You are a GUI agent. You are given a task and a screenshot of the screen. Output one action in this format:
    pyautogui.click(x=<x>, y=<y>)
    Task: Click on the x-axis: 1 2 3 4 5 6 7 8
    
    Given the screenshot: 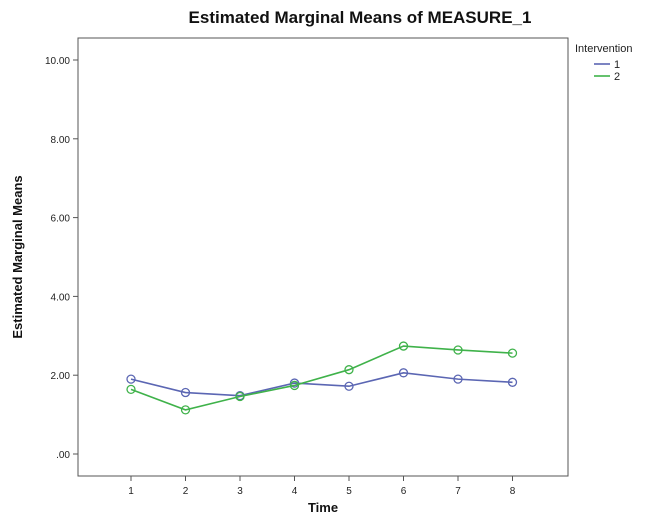 What is the action you would take?
    pyautogui.click(x=322, y=486)
    